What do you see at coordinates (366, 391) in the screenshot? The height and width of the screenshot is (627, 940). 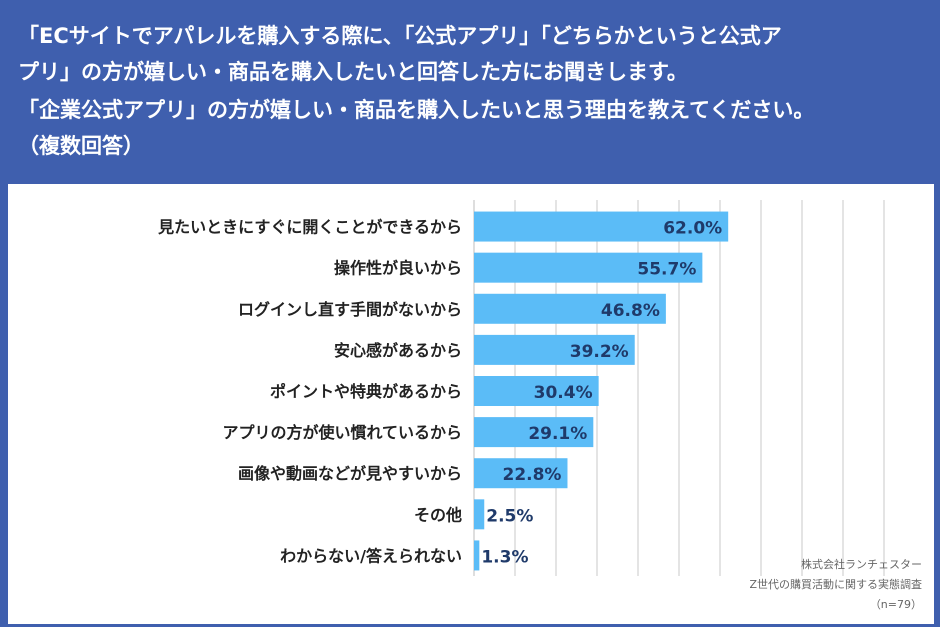 I see `category-label: ポイントや特典があるから` at bounding box center [366, 391].